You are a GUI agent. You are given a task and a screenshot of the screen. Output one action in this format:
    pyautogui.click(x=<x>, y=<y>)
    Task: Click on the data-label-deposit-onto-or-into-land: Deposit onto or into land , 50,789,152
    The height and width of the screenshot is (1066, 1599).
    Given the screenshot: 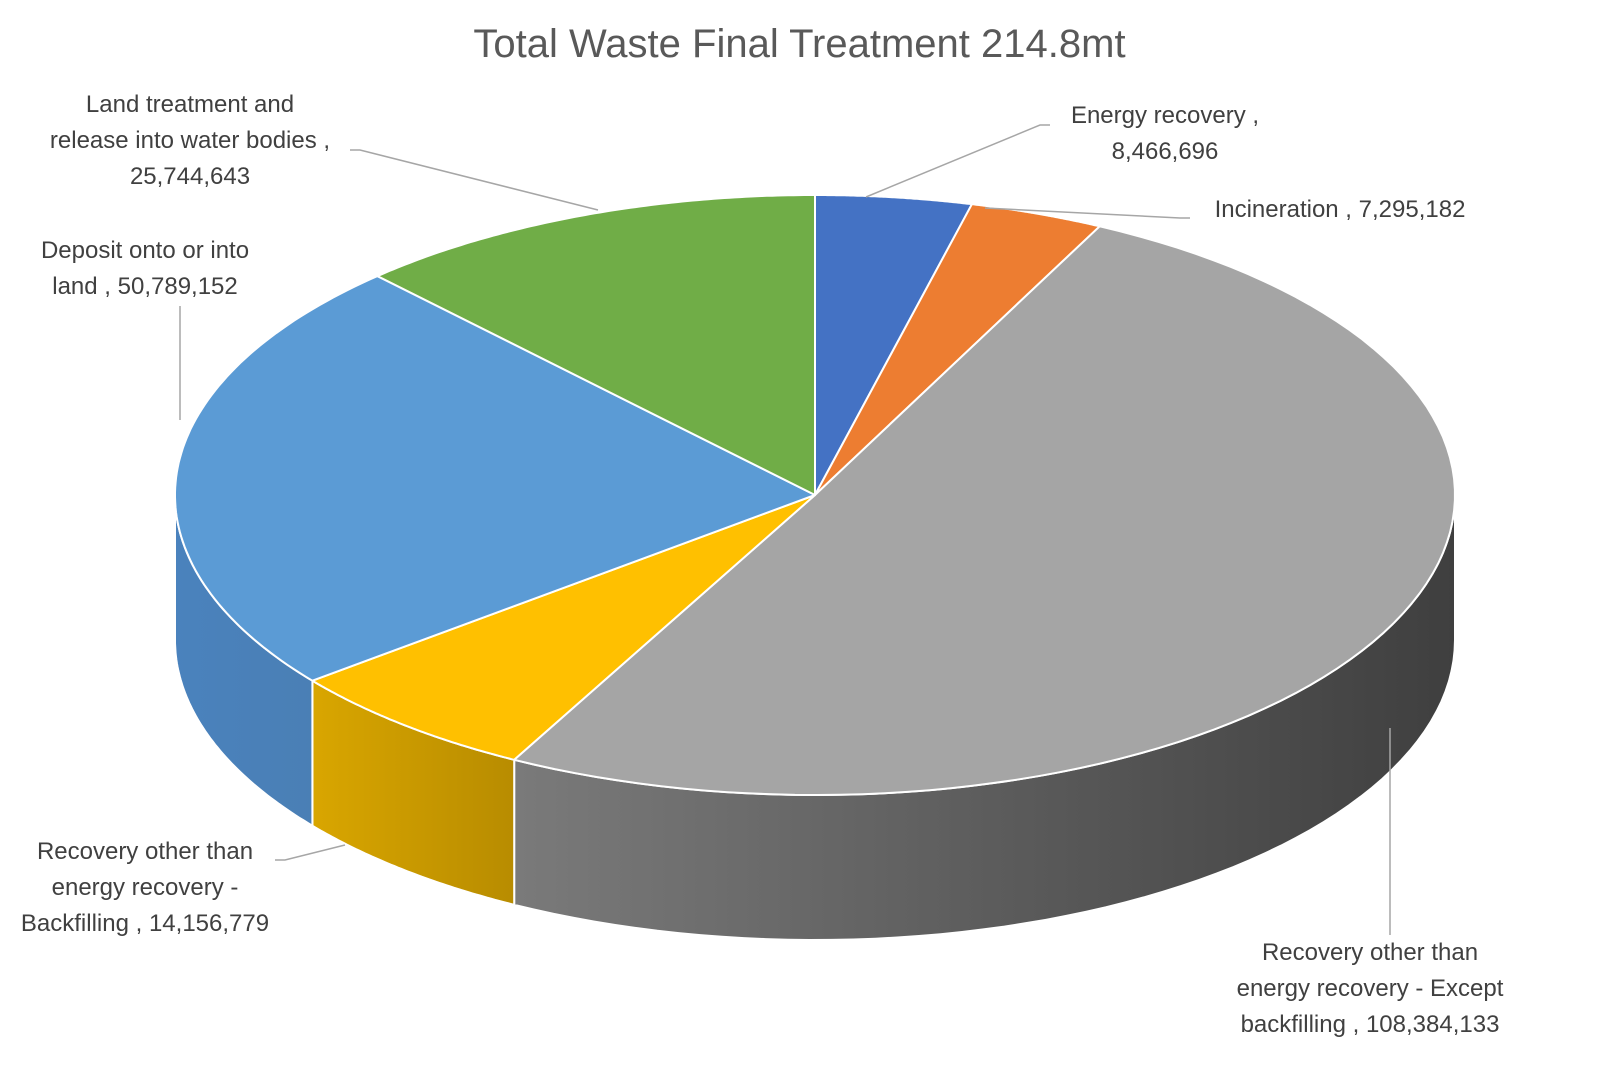 What is the action you would take?
    pyautogui.click(x=197, y=269)
    